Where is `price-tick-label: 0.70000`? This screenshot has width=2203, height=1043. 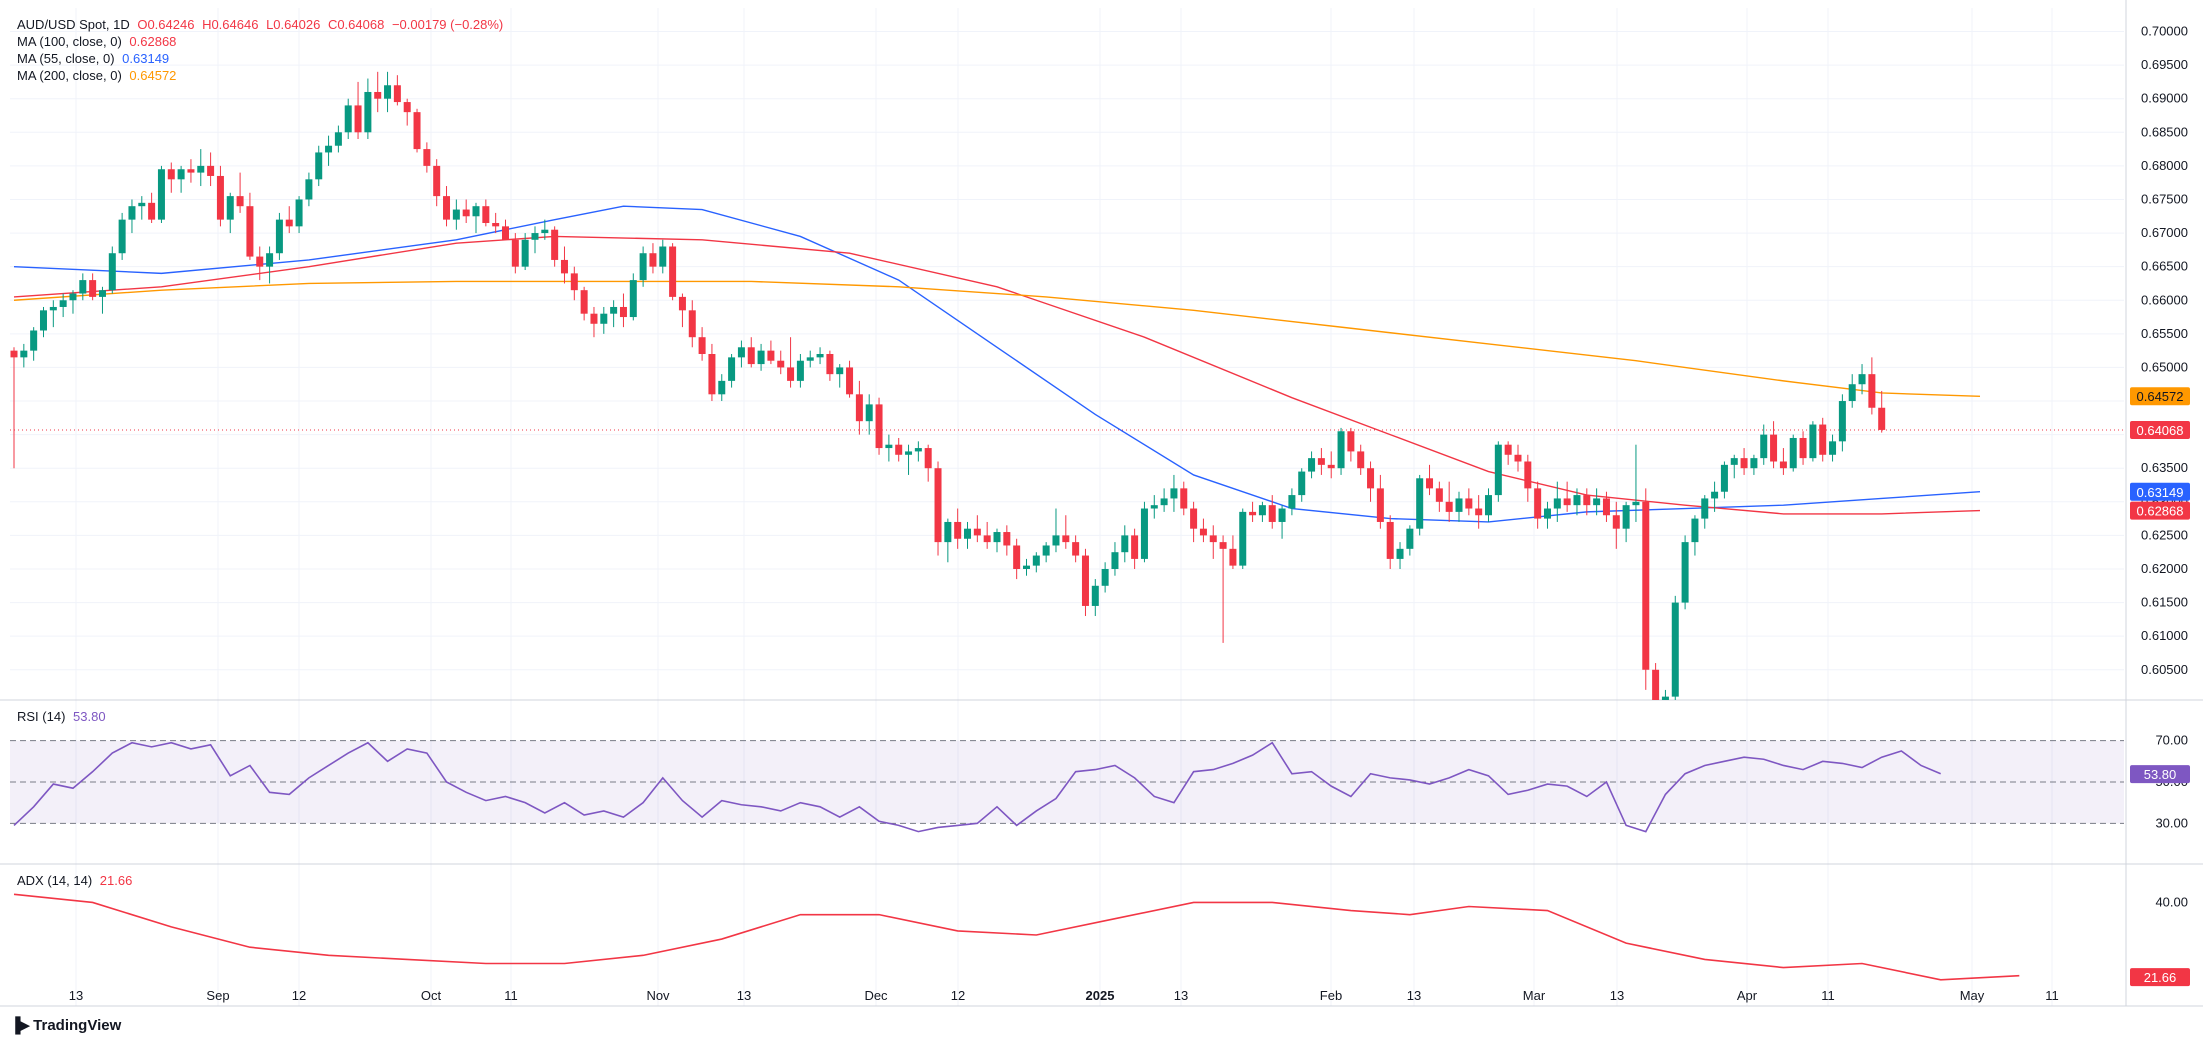 price-tick-label: 0.70000 is located at coordinates (2164, 31).